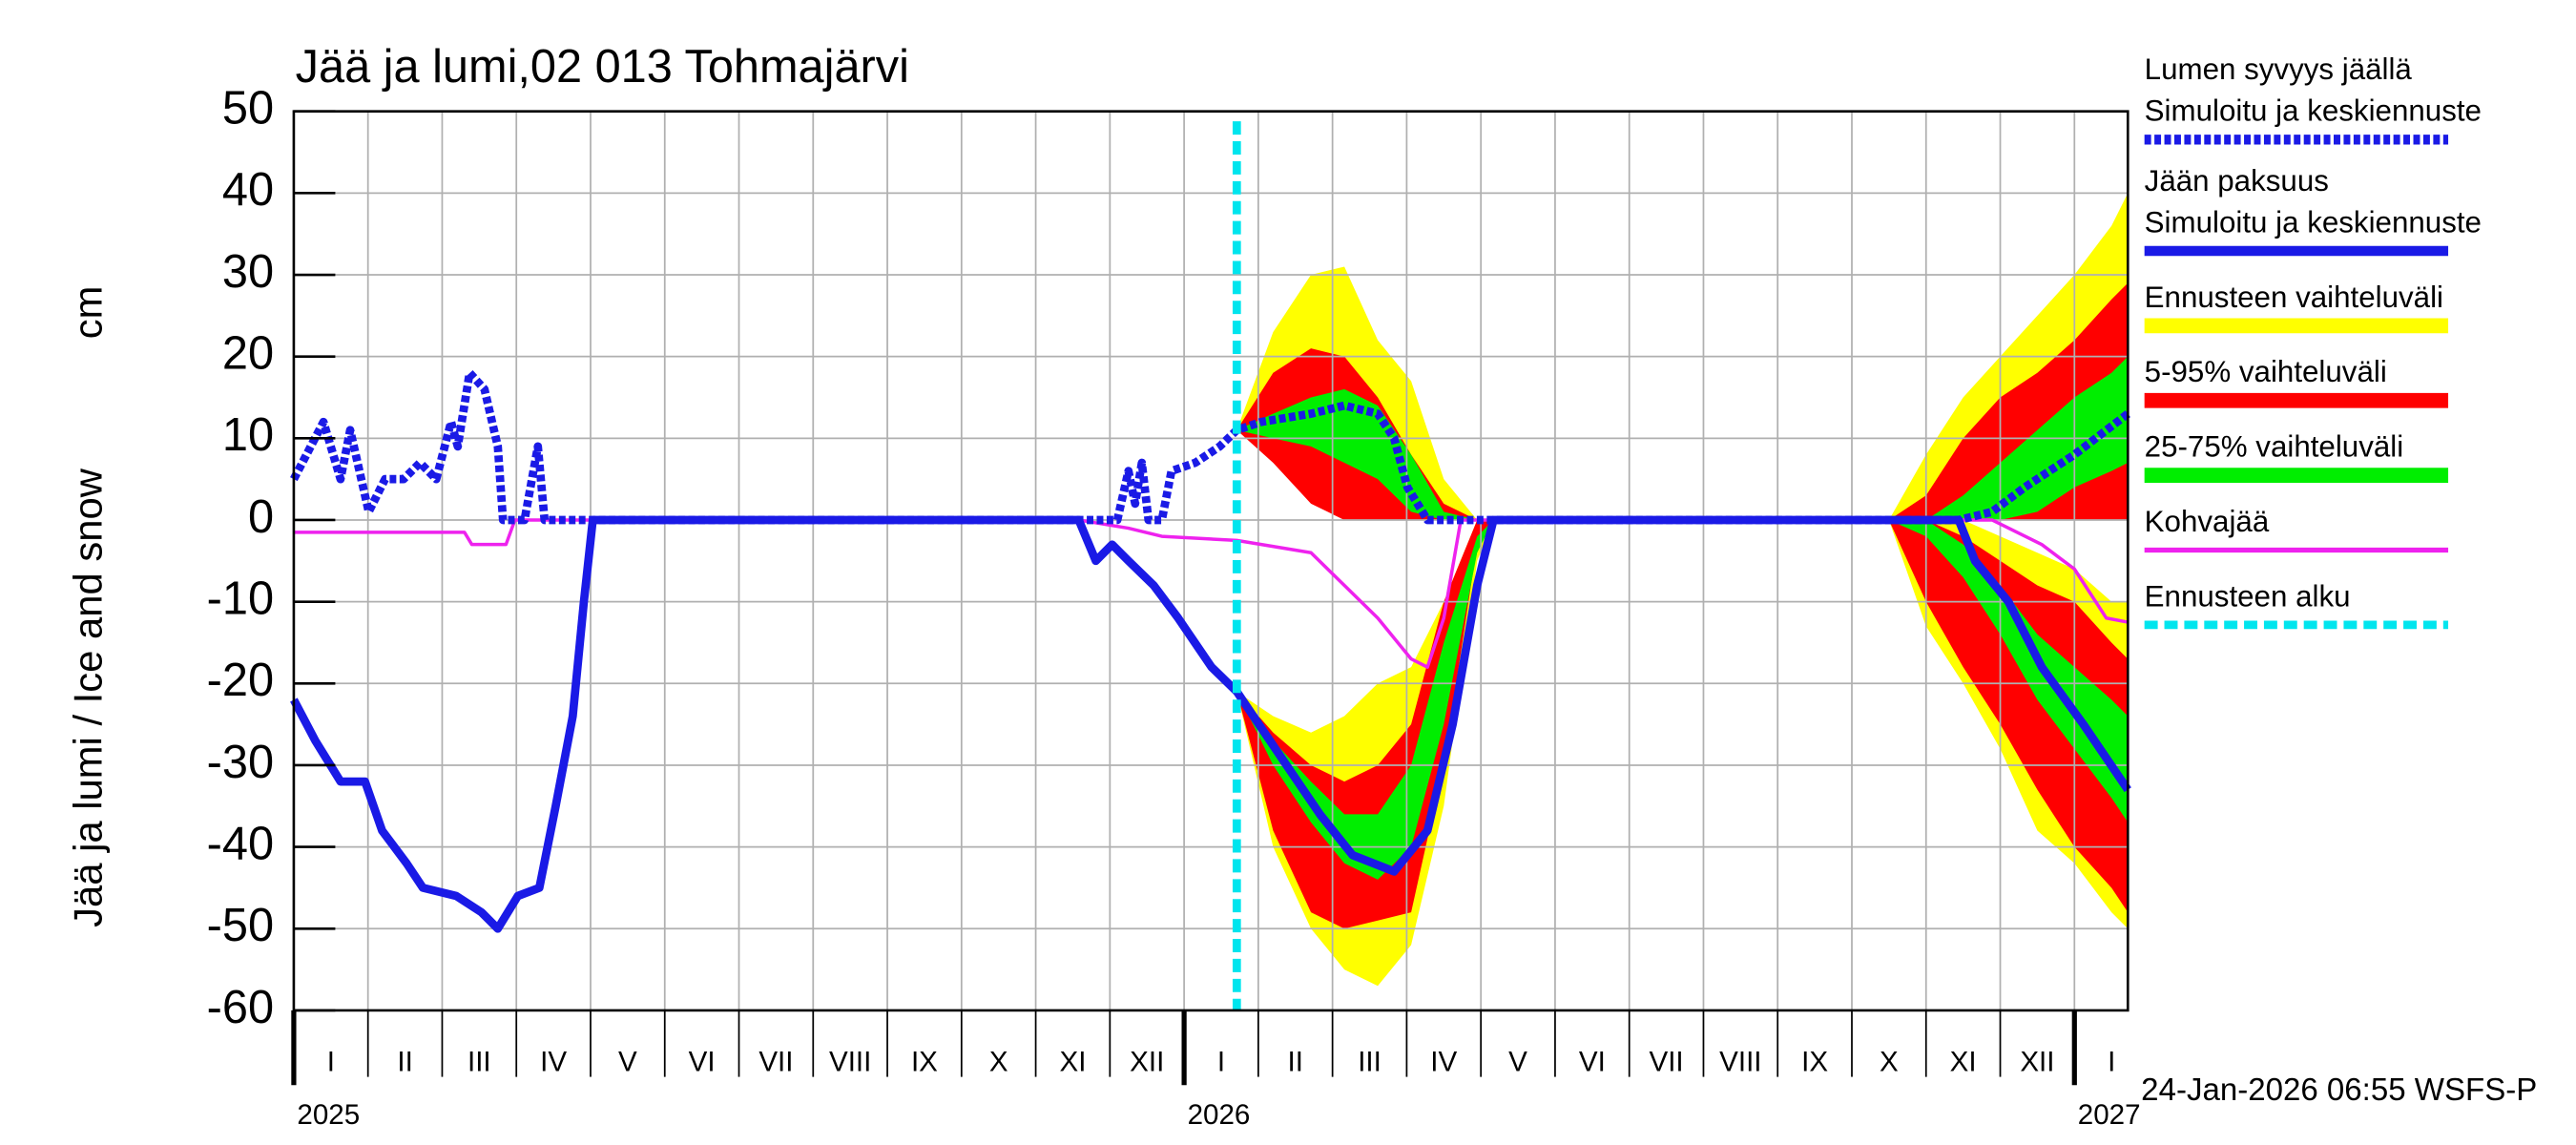  What do you see at coordinates (261, 517) in the screenshot?
I see `y-tick-label: 0` at bounding box center [261, 517].